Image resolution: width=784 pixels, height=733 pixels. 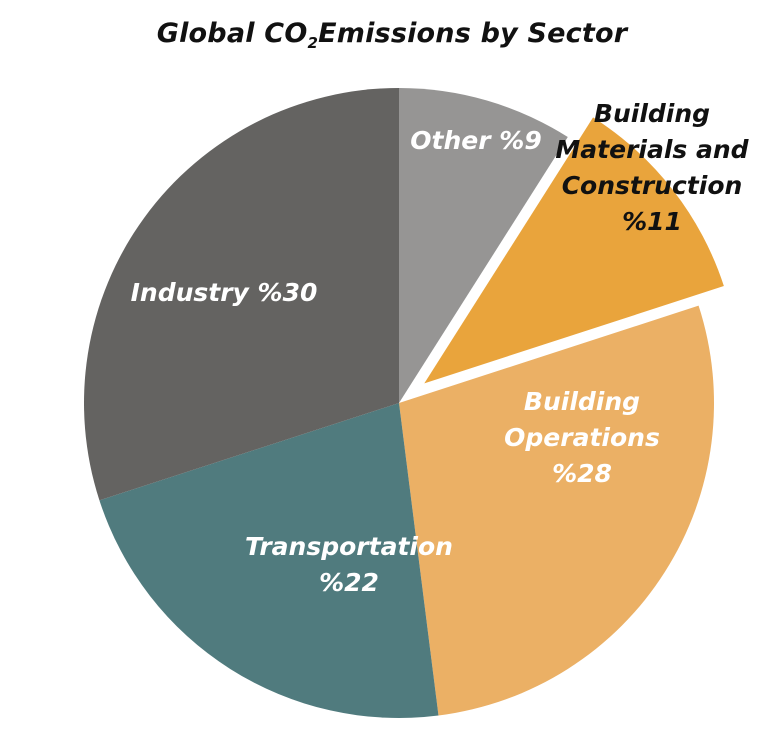 I want to click on slice-label-2: Building Operations %28, so click(x=582, y=437).